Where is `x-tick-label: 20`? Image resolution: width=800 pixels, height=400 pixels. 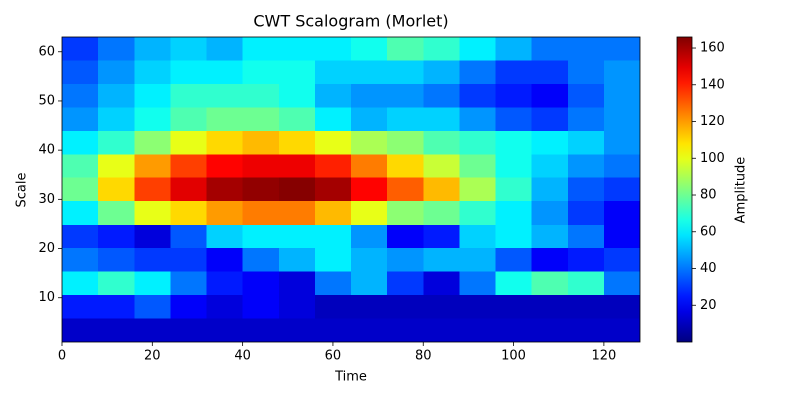
x-tick-label: 20 is located at coordinates (152, 356).